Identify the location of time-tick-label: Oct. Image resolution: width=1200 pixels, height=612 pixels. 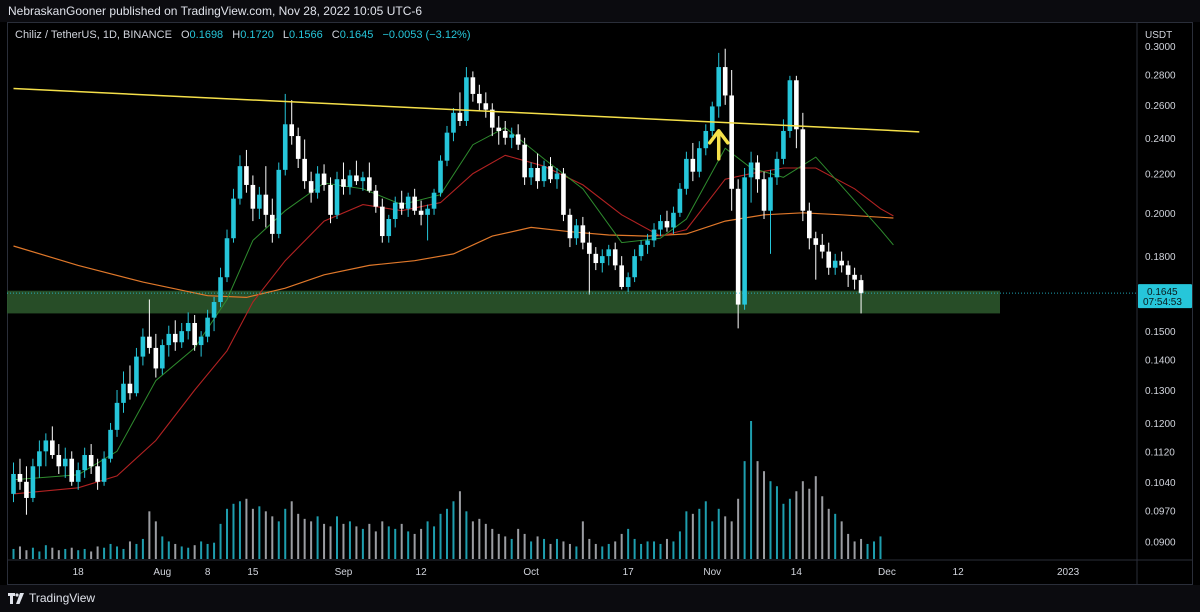
(531, 572).